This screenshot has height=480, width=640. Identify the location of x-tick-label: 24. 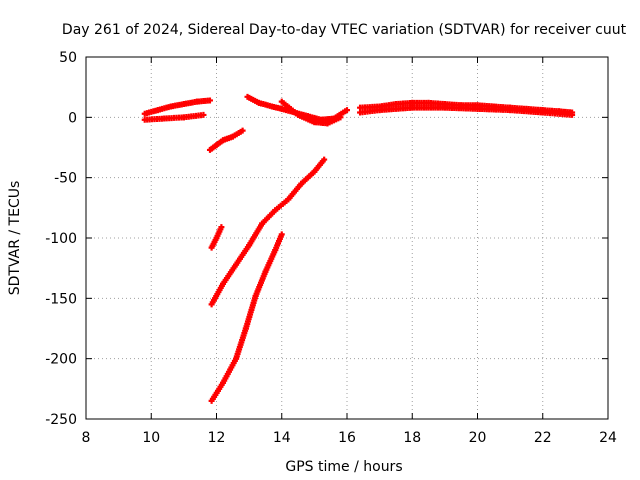
(608, 438).